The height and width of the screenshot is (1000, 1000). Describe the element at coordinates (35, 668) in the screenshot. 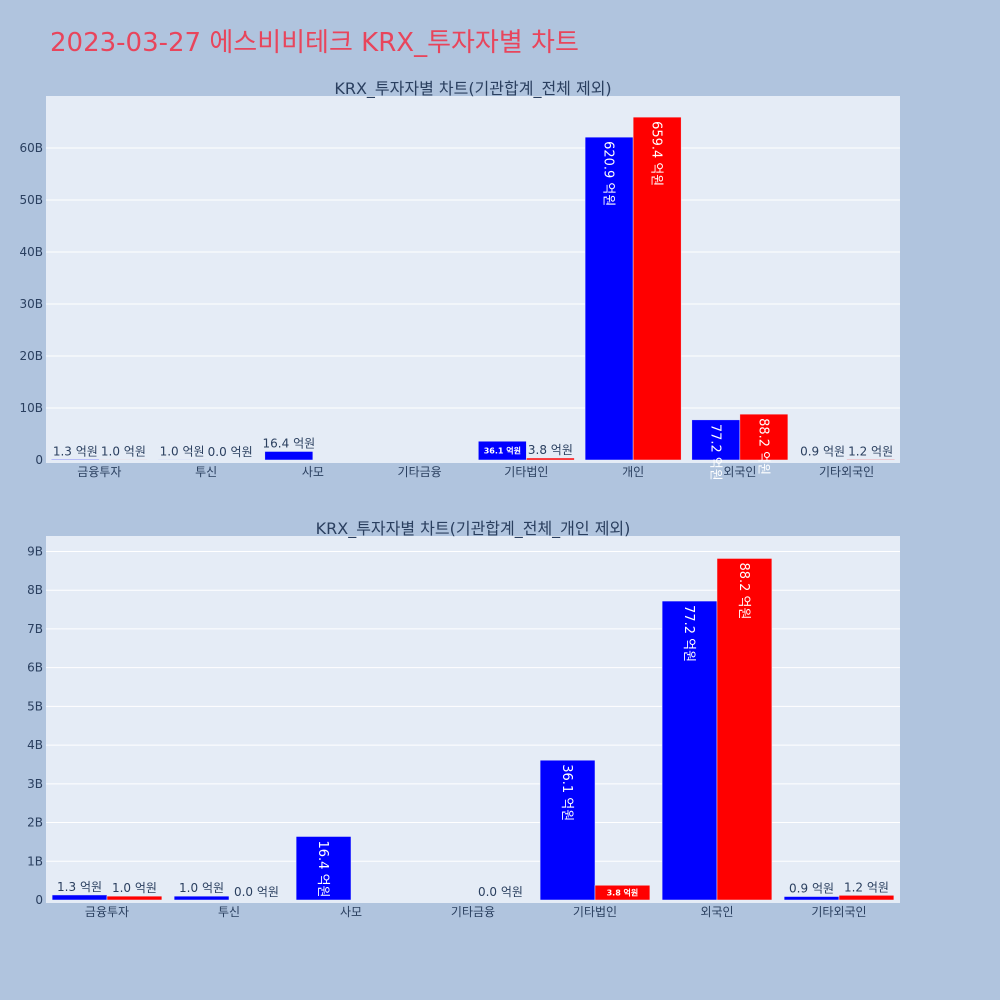

I see `y-tick-label: 6B` at that location.